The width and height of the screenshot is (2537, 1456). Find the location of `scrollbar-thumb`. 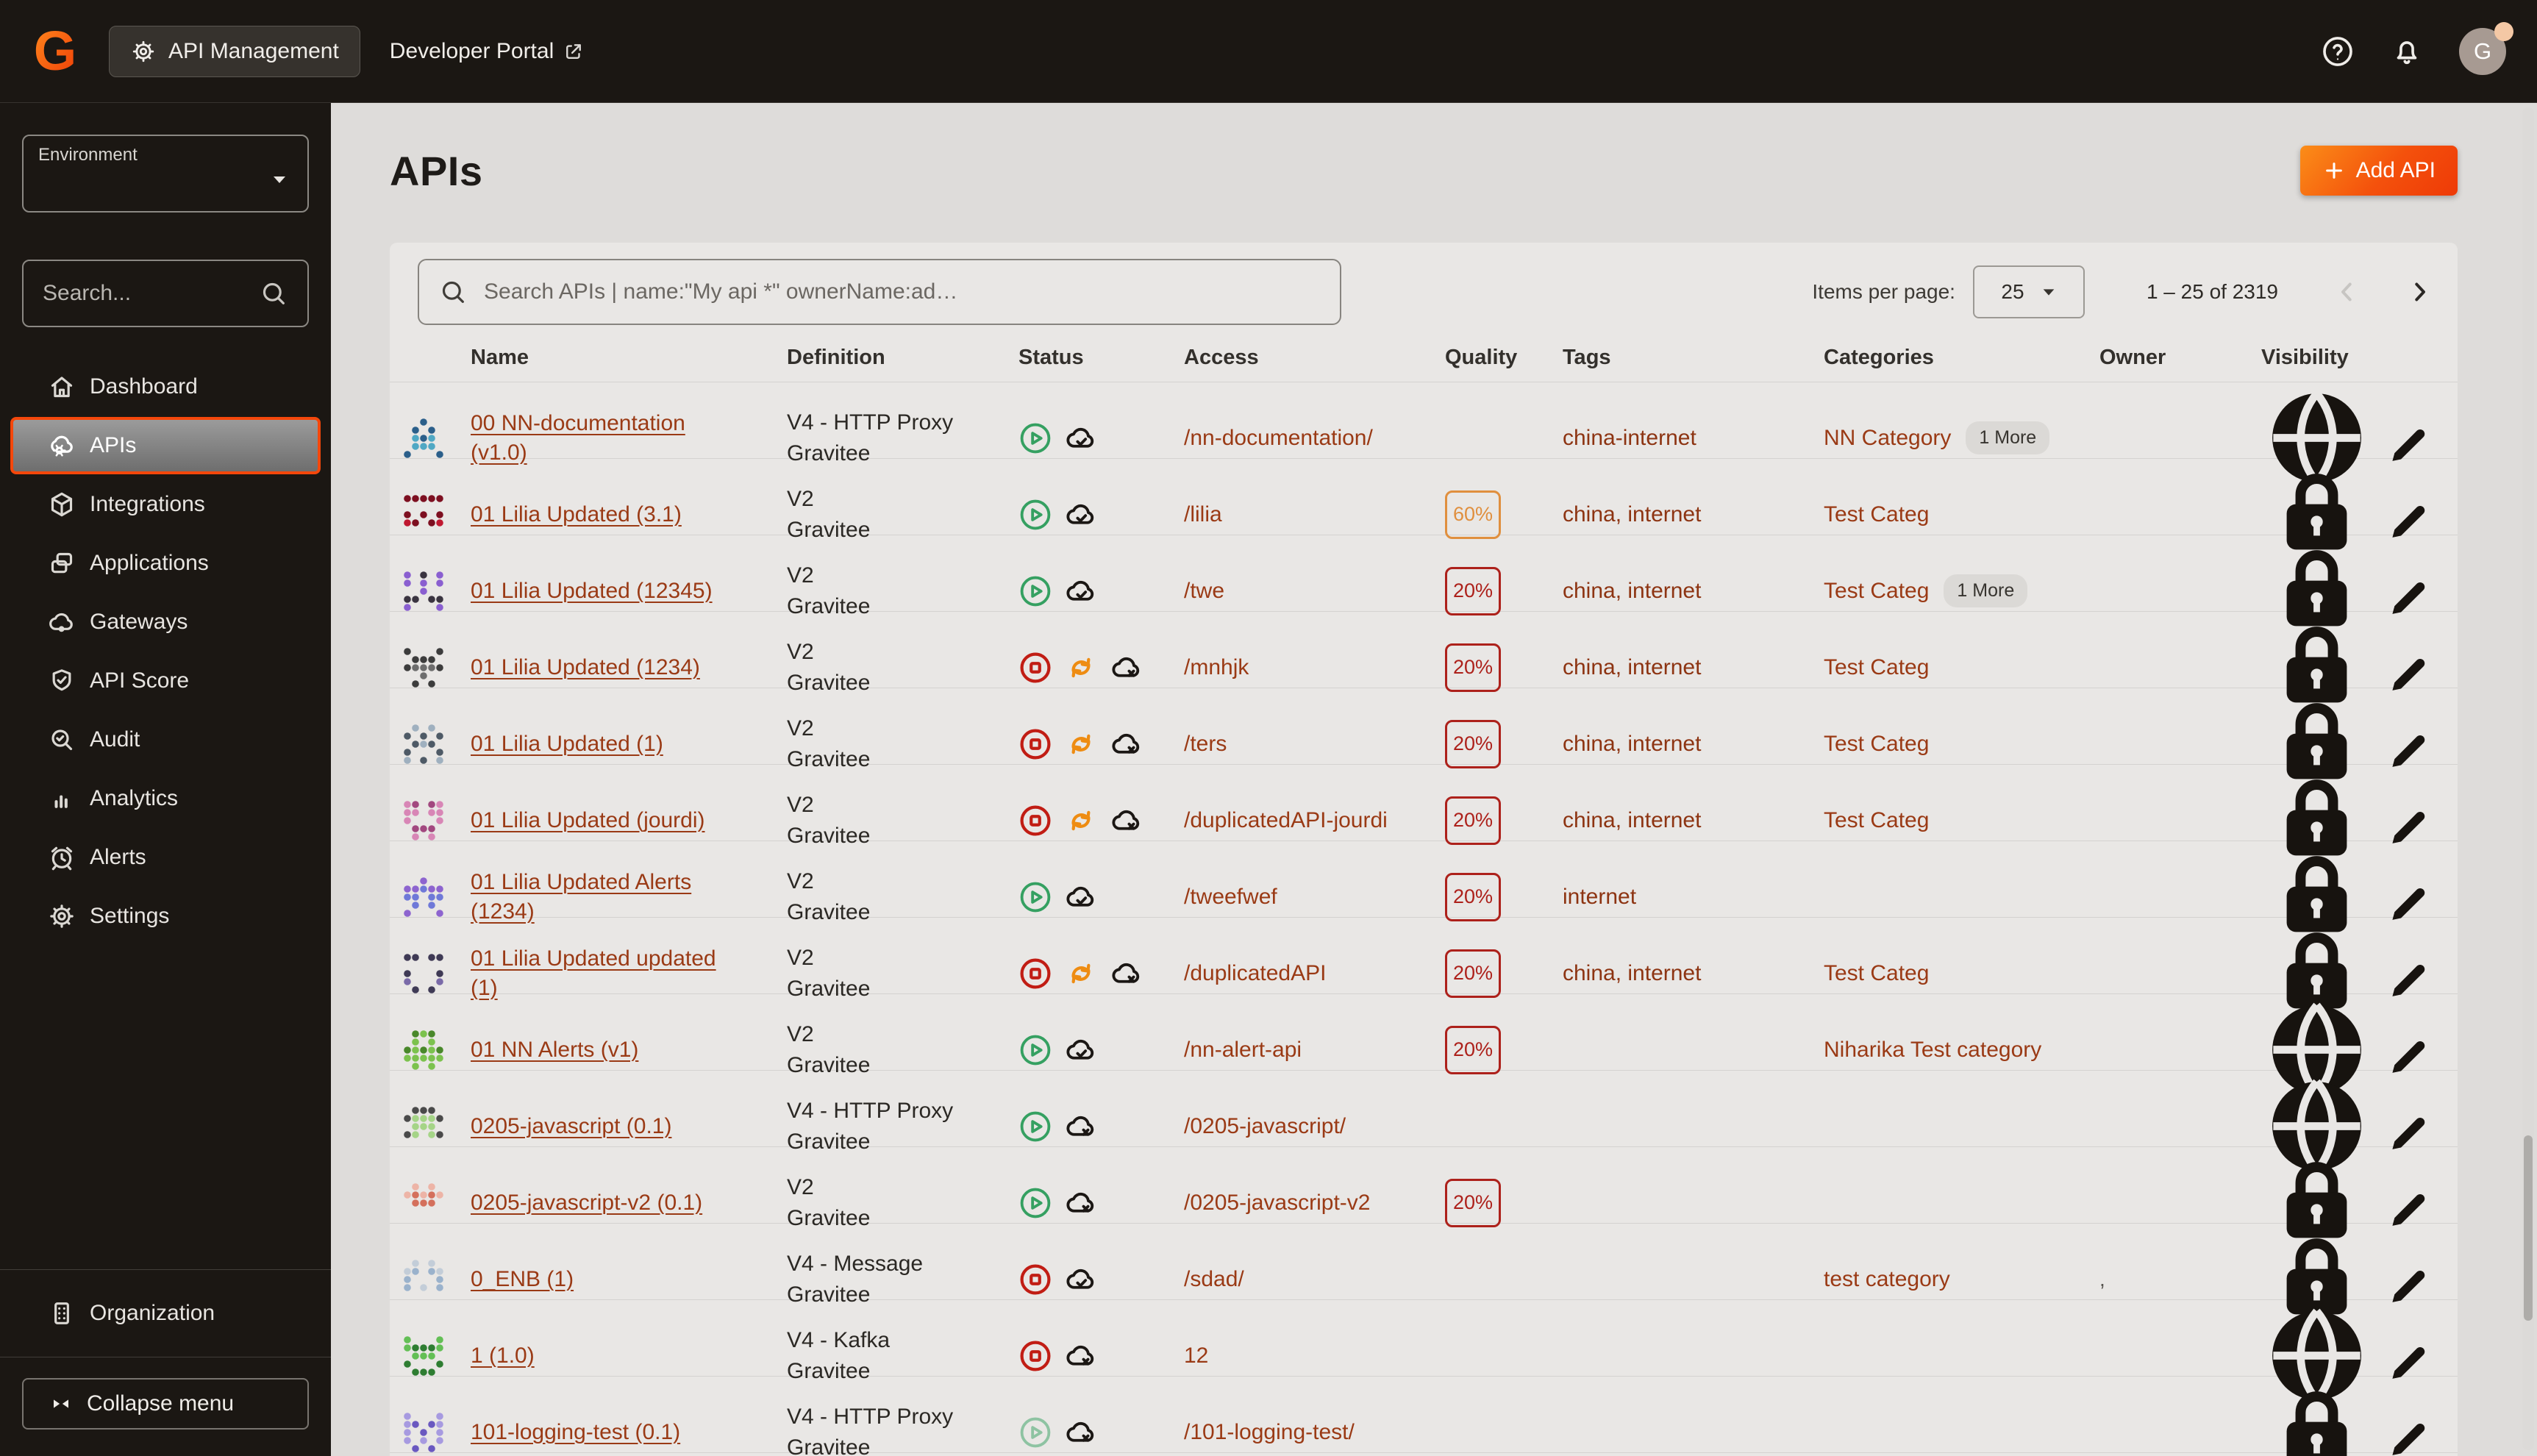

scrollbar-thumb is located at coordinates (2528, 1228).